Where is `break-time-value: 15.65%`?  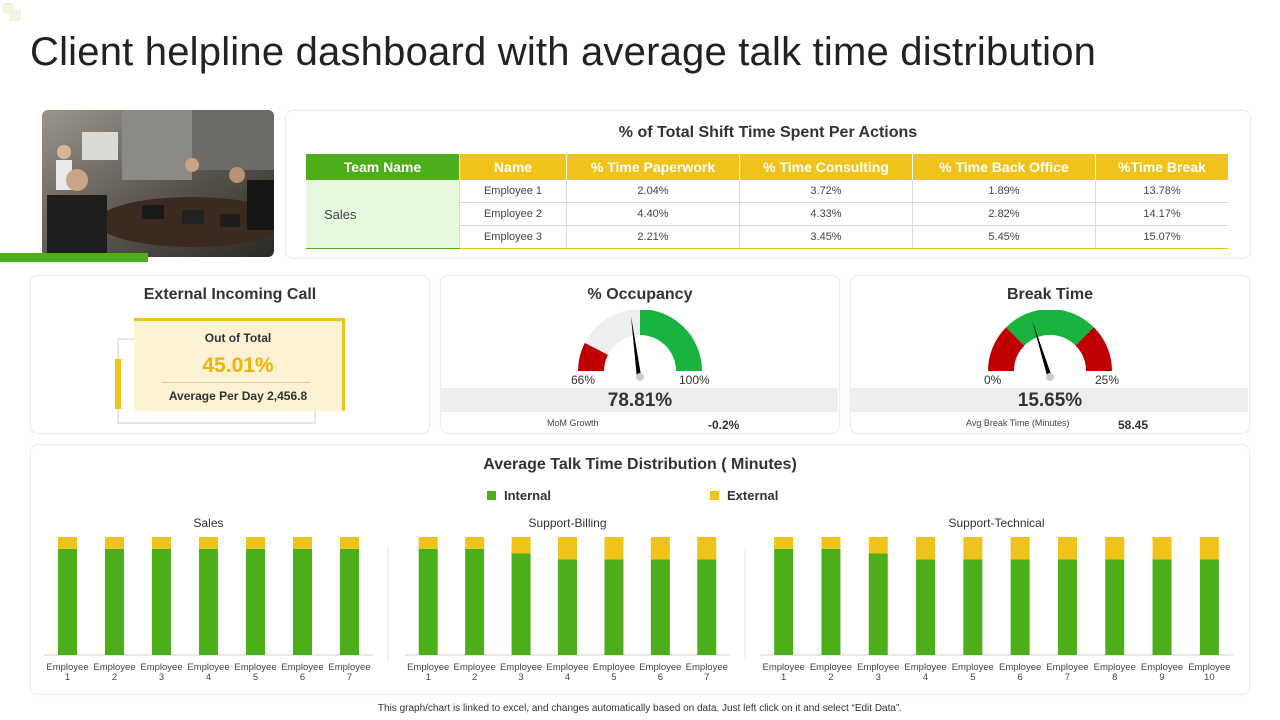
break-time-value: 15.65% is located at coordinates (1050, 400).